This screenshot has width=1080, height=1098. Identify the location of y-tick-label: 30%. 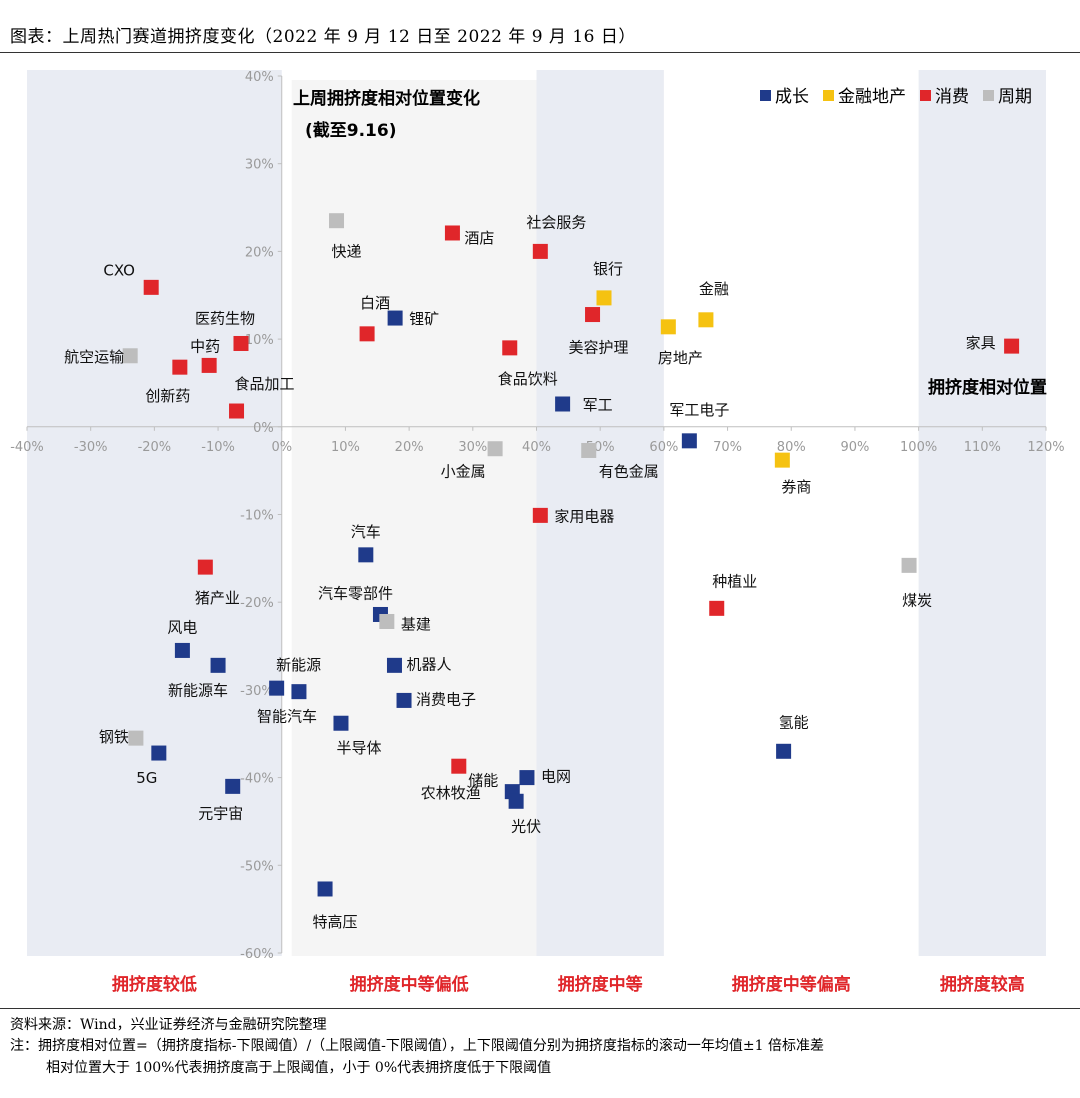
(259, 165).